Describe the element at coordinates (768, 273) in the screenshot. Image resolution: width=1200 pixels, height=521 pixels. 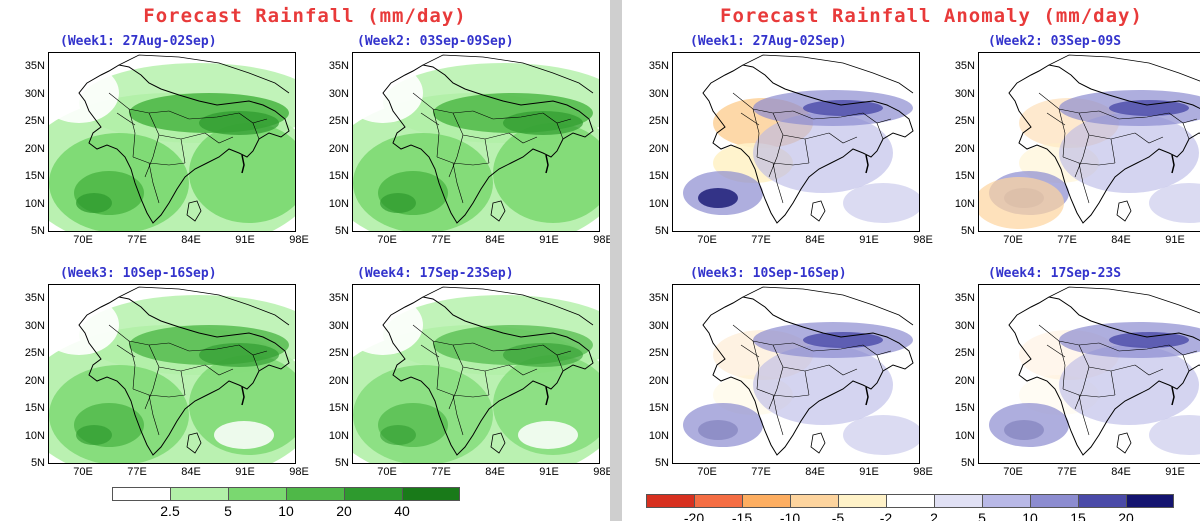
I see `week-label: (Week3: 10Sep-16Sep)` at that location.